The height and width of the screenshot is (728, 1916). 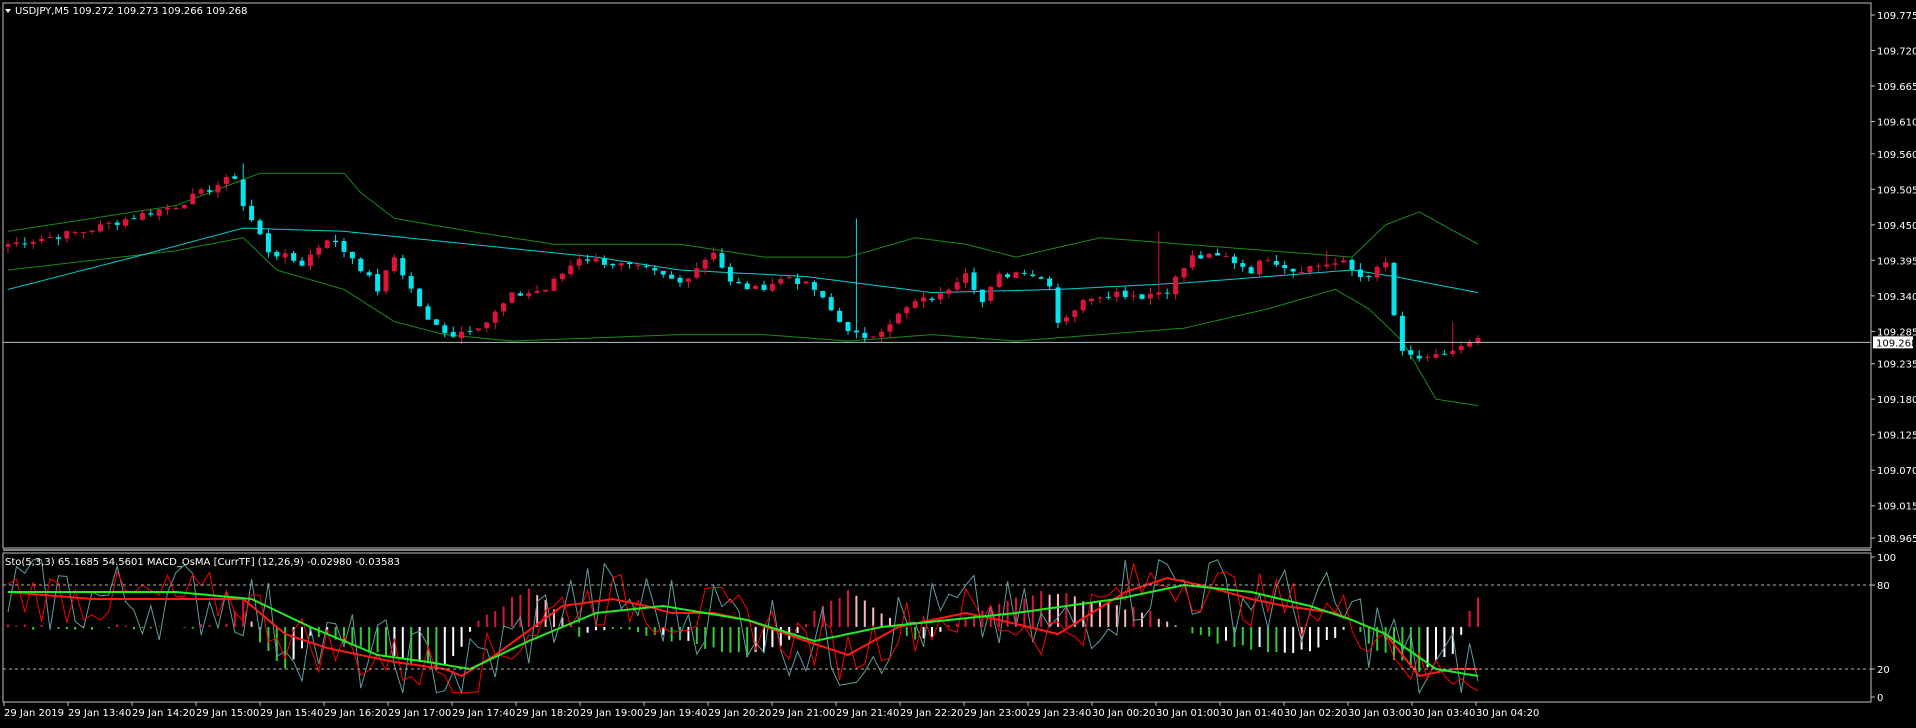 What do you see at coordinates (8, 11) in the screenshot?
I see `collapse-triangle-icon` at bounding box center [8, 11].